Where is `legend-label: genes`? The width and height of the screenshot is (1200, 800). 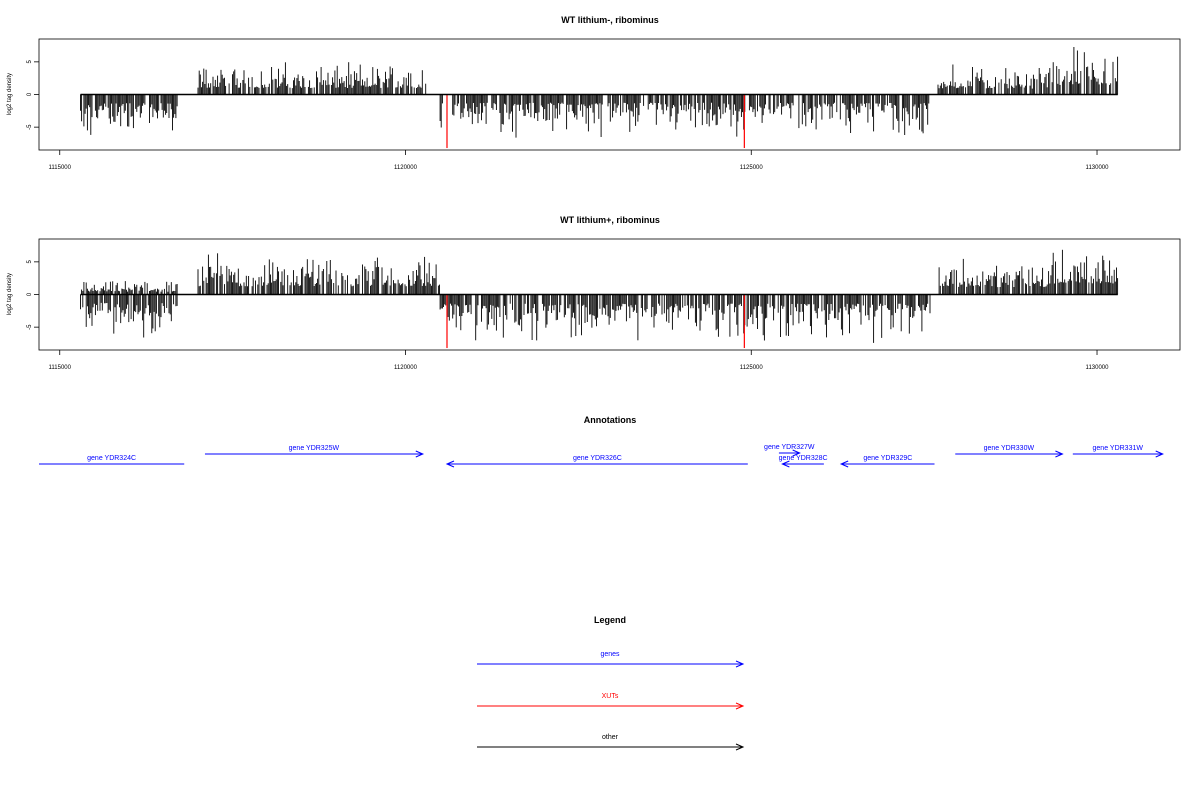
legend-label: genes is located at coordinates (610, 654).